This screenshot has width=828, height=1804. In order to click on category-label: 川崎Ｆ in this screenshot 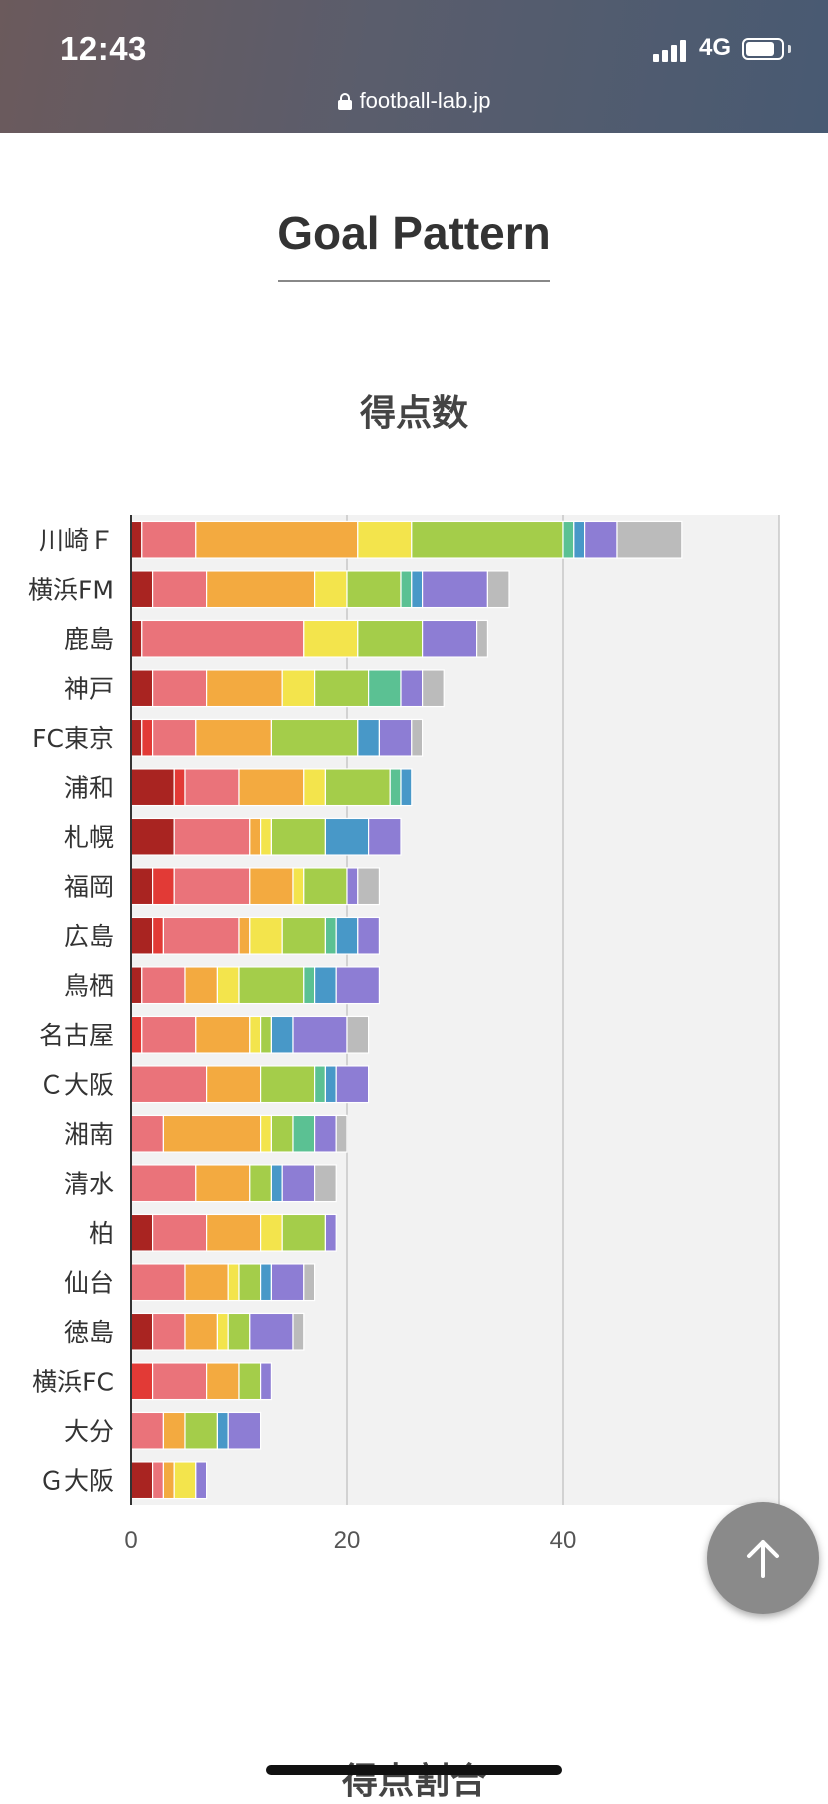, I will do `click(76, 540)`.